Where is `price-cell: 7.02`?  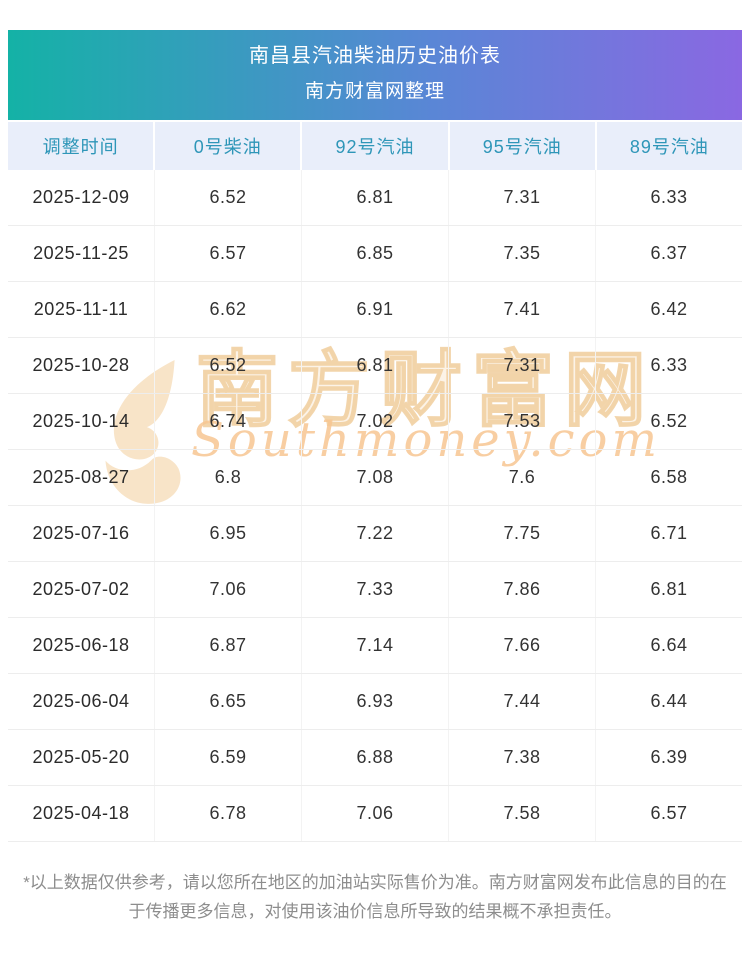
price-cell: 7.02 is located at coordinates (375, 421).